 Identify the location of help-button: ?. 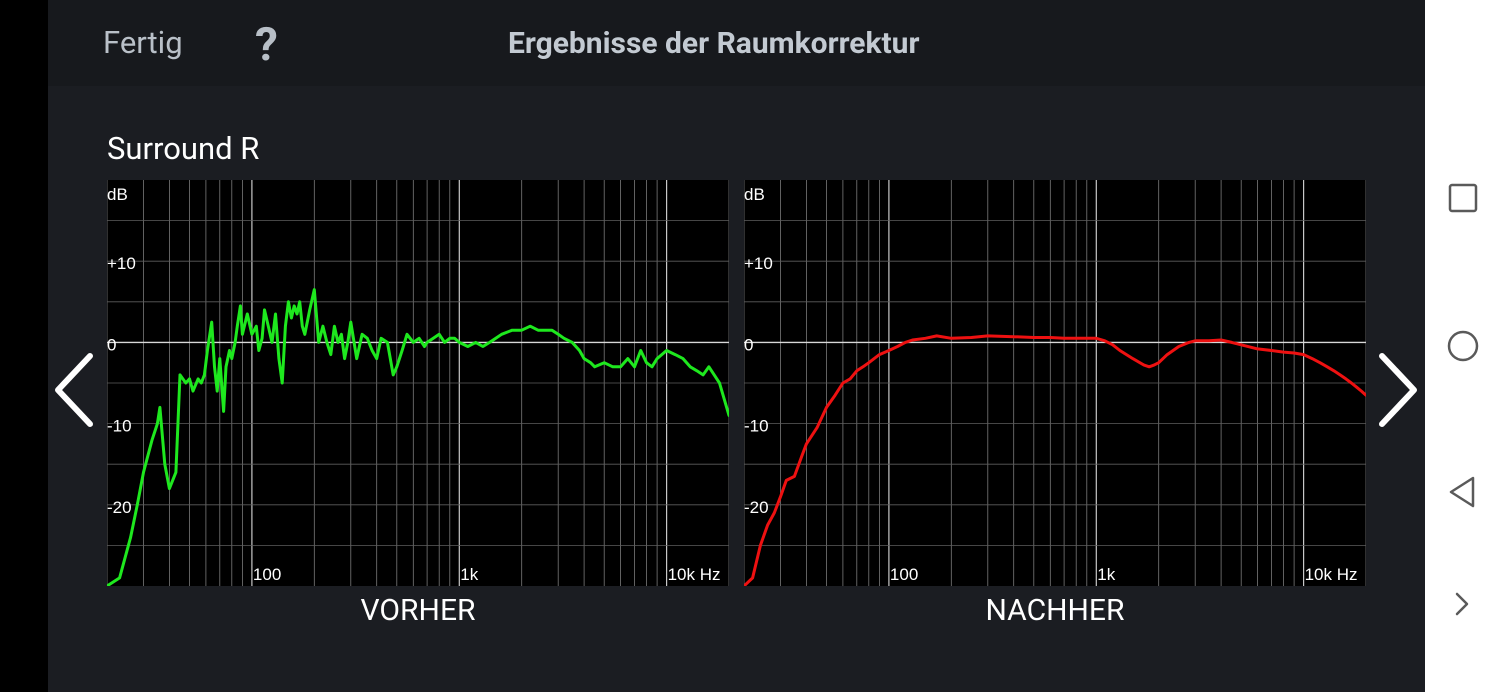
(266, 45).